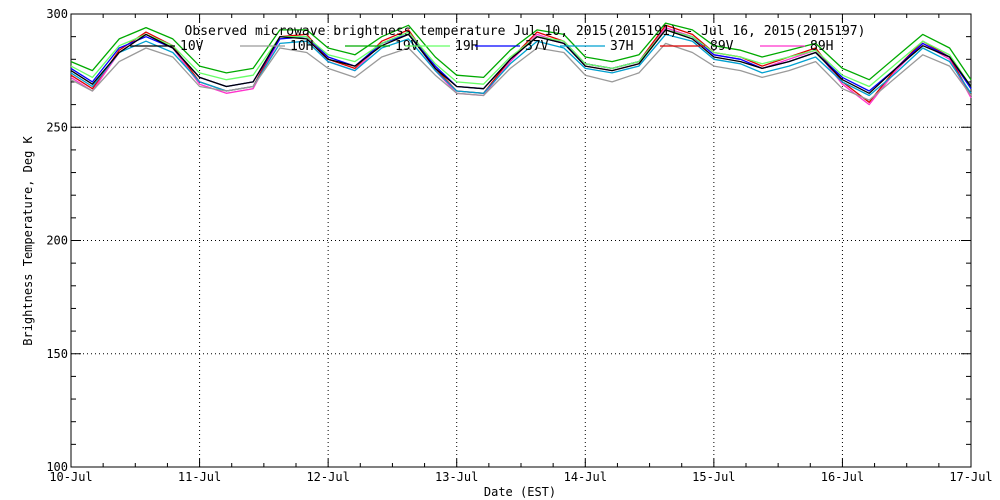 The image size is (1000, 500). What do you see at coordinates (57, 467) in the screenshot?
I see `y-tick-label: 100` at bounding box center [57, 467].